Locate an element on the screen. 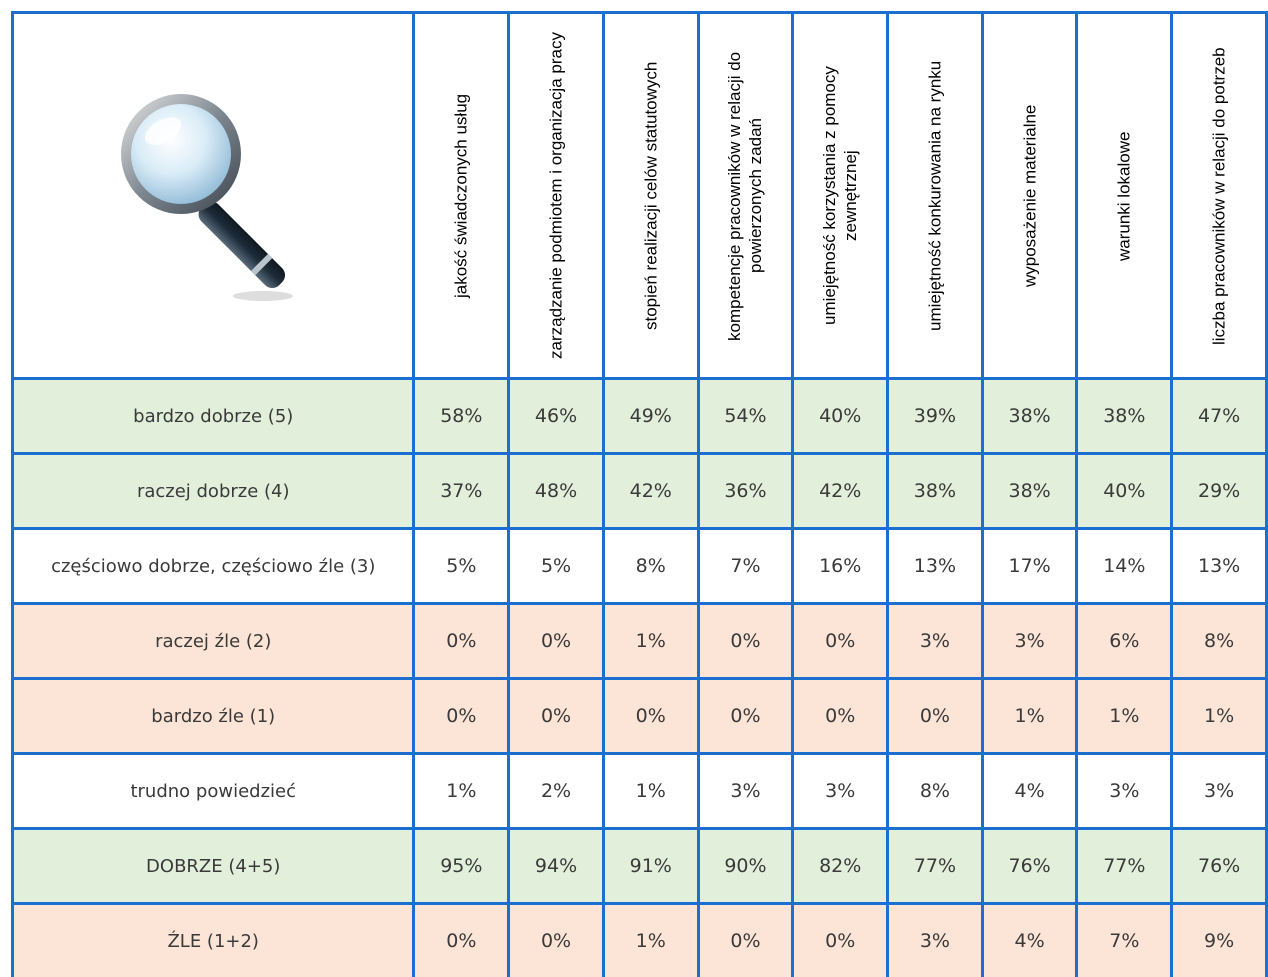  cell-value: 7% is located at coordinates (1124, 939).